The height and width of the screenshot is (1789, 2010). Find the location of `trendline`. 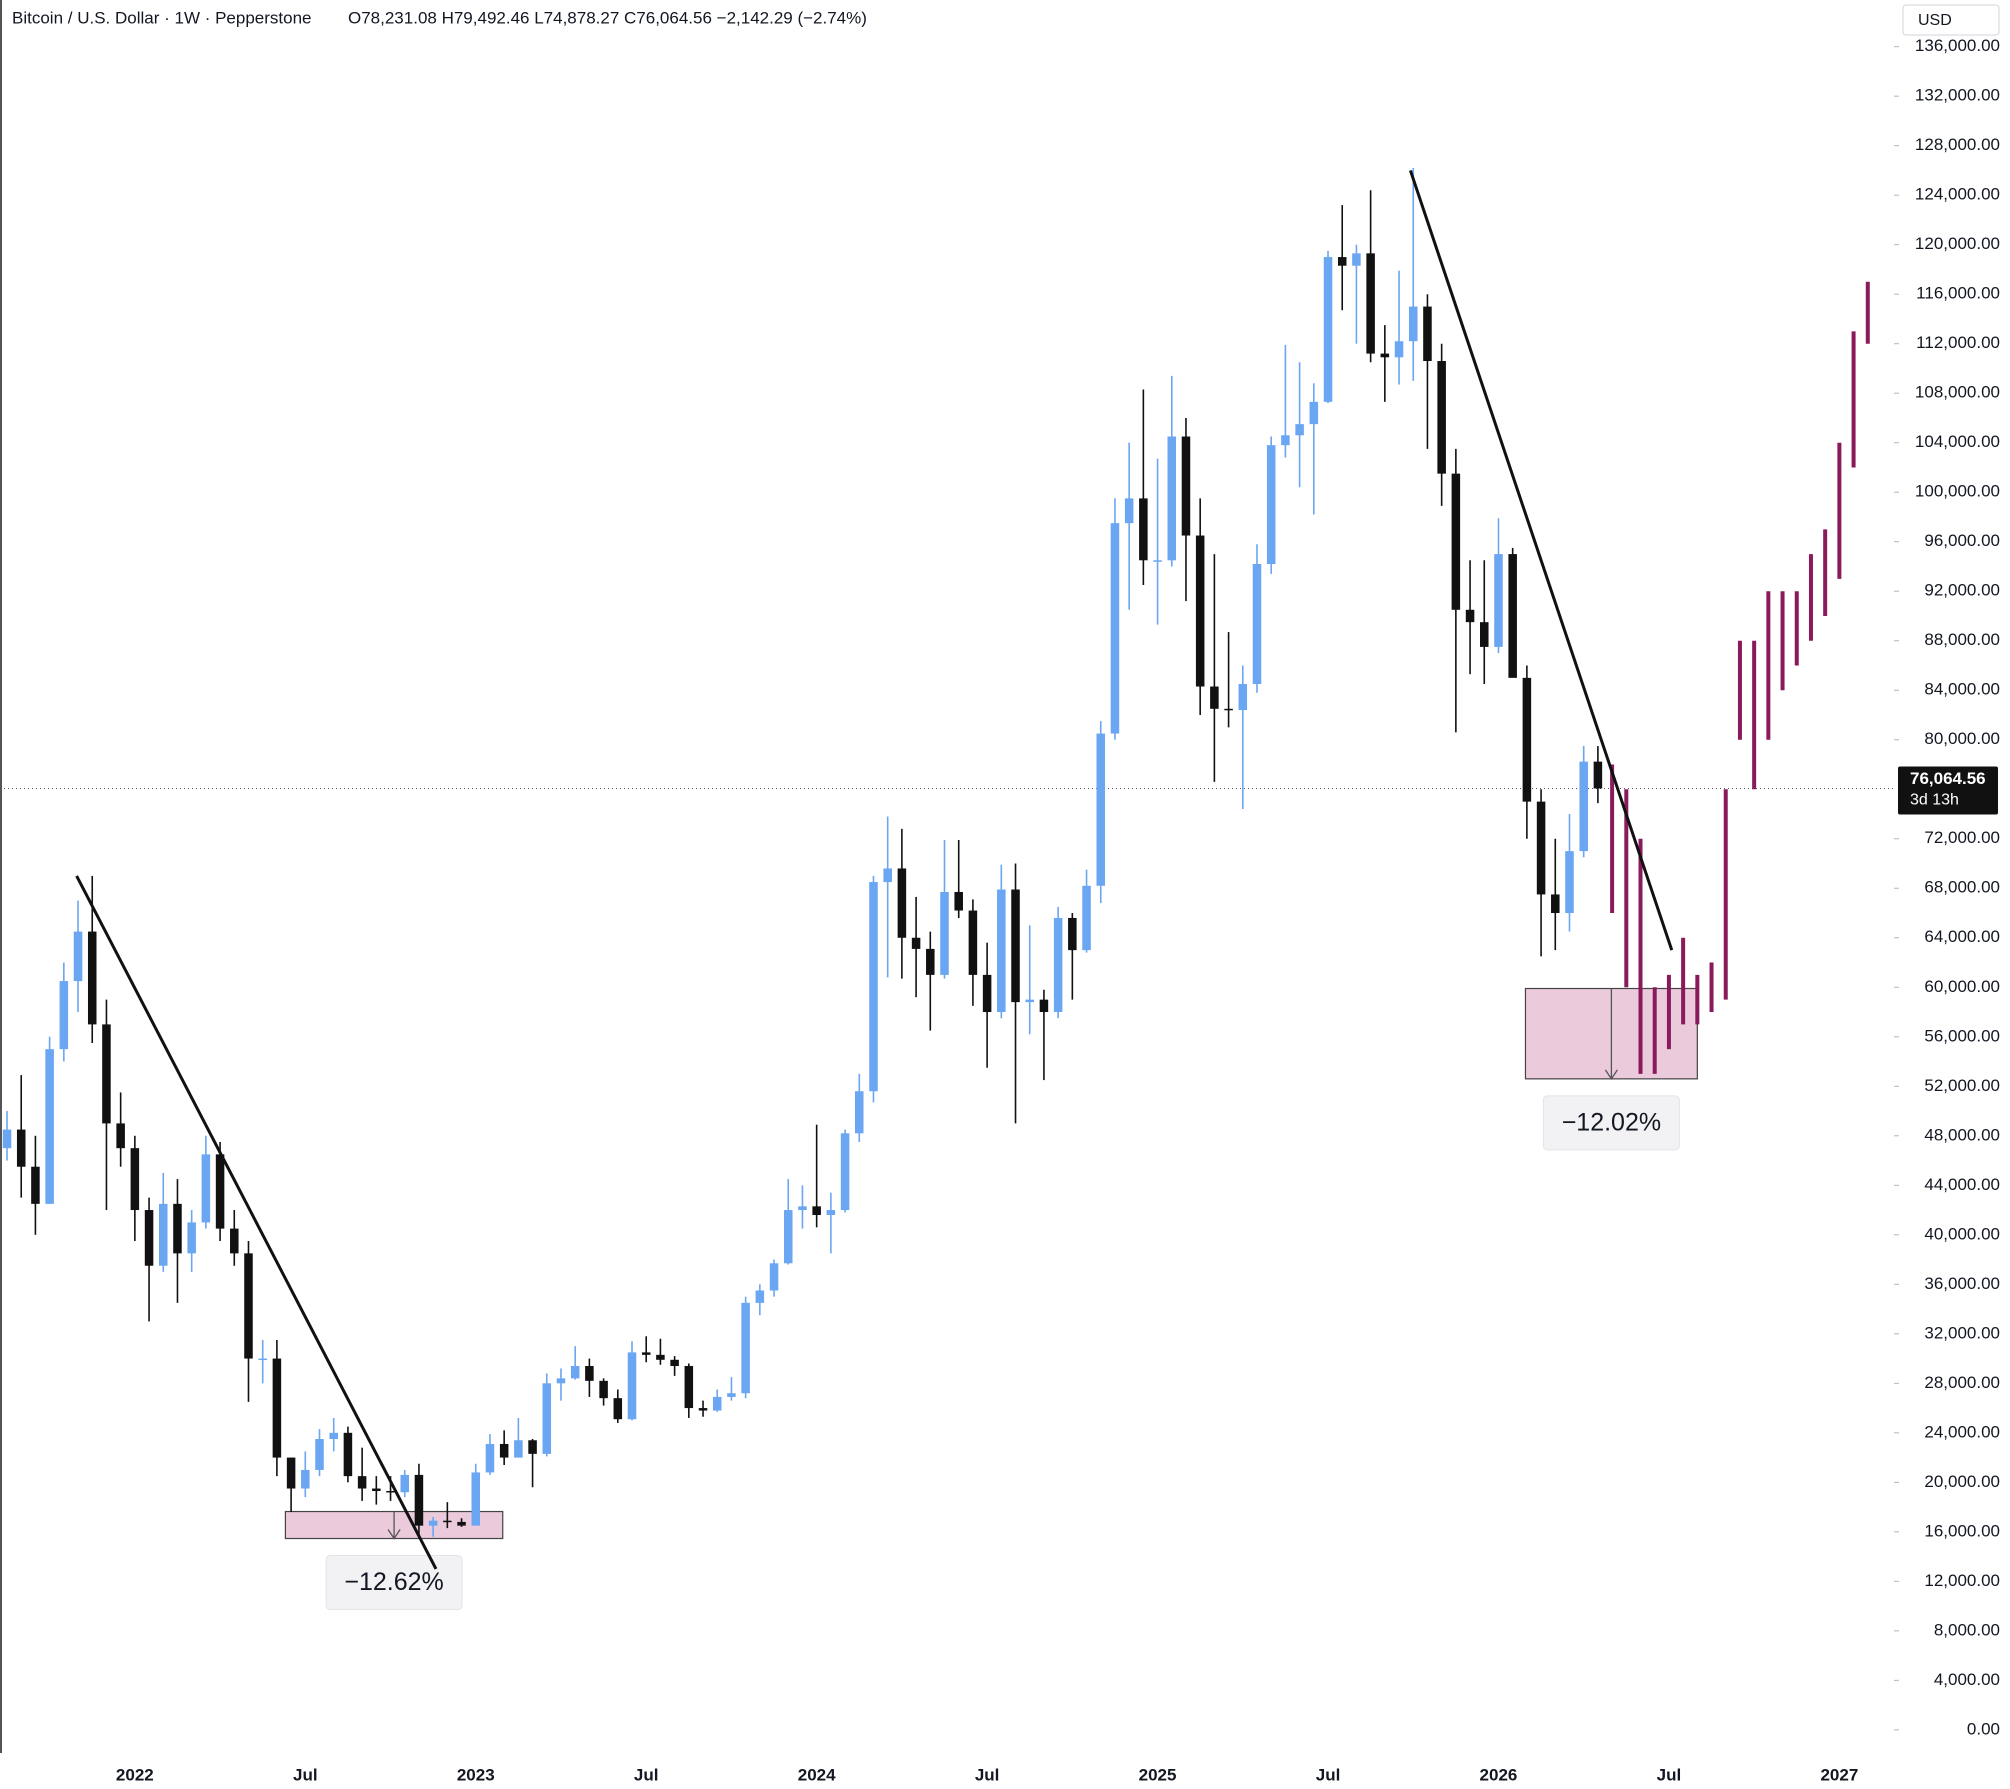

trendline is located at coordinates (1541, 560).